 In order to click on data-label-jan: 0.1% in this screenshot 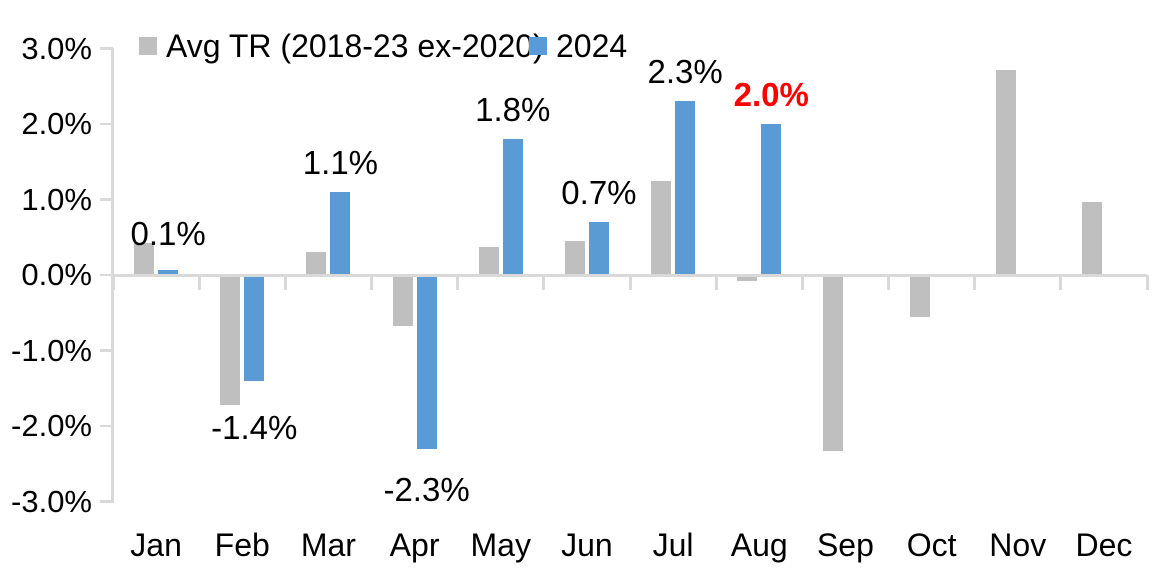, I will do `click(168, 233)`.